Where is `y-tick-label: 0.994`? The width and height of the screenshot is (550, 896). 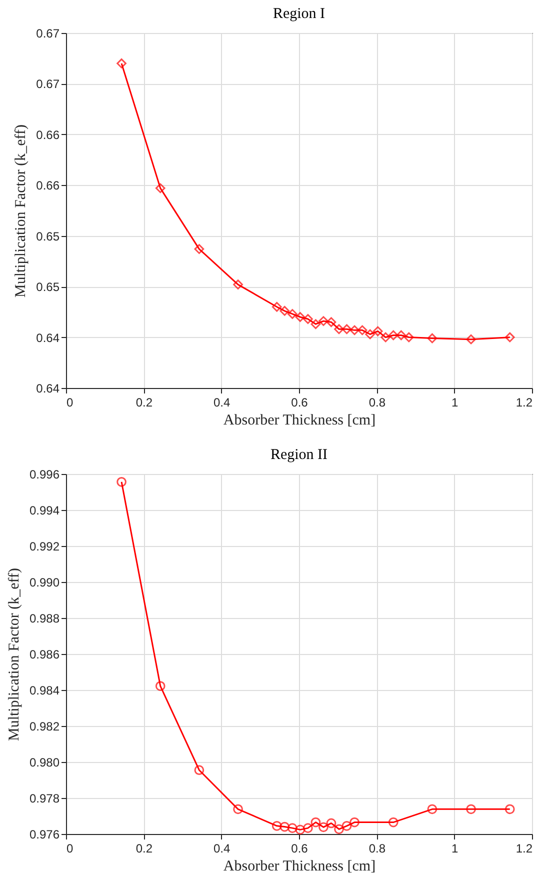 y-tick-label: 0.994 is located at coordinates (44, 511).